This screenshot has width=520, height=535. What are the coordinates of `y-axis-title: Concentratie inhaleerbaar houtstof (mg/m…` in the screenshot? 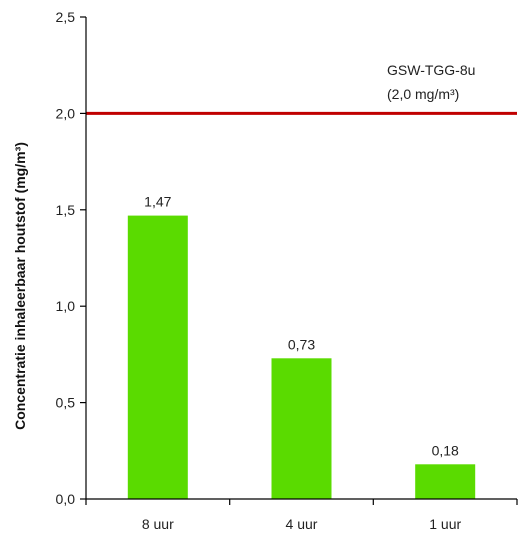 It's located at (20, 286).